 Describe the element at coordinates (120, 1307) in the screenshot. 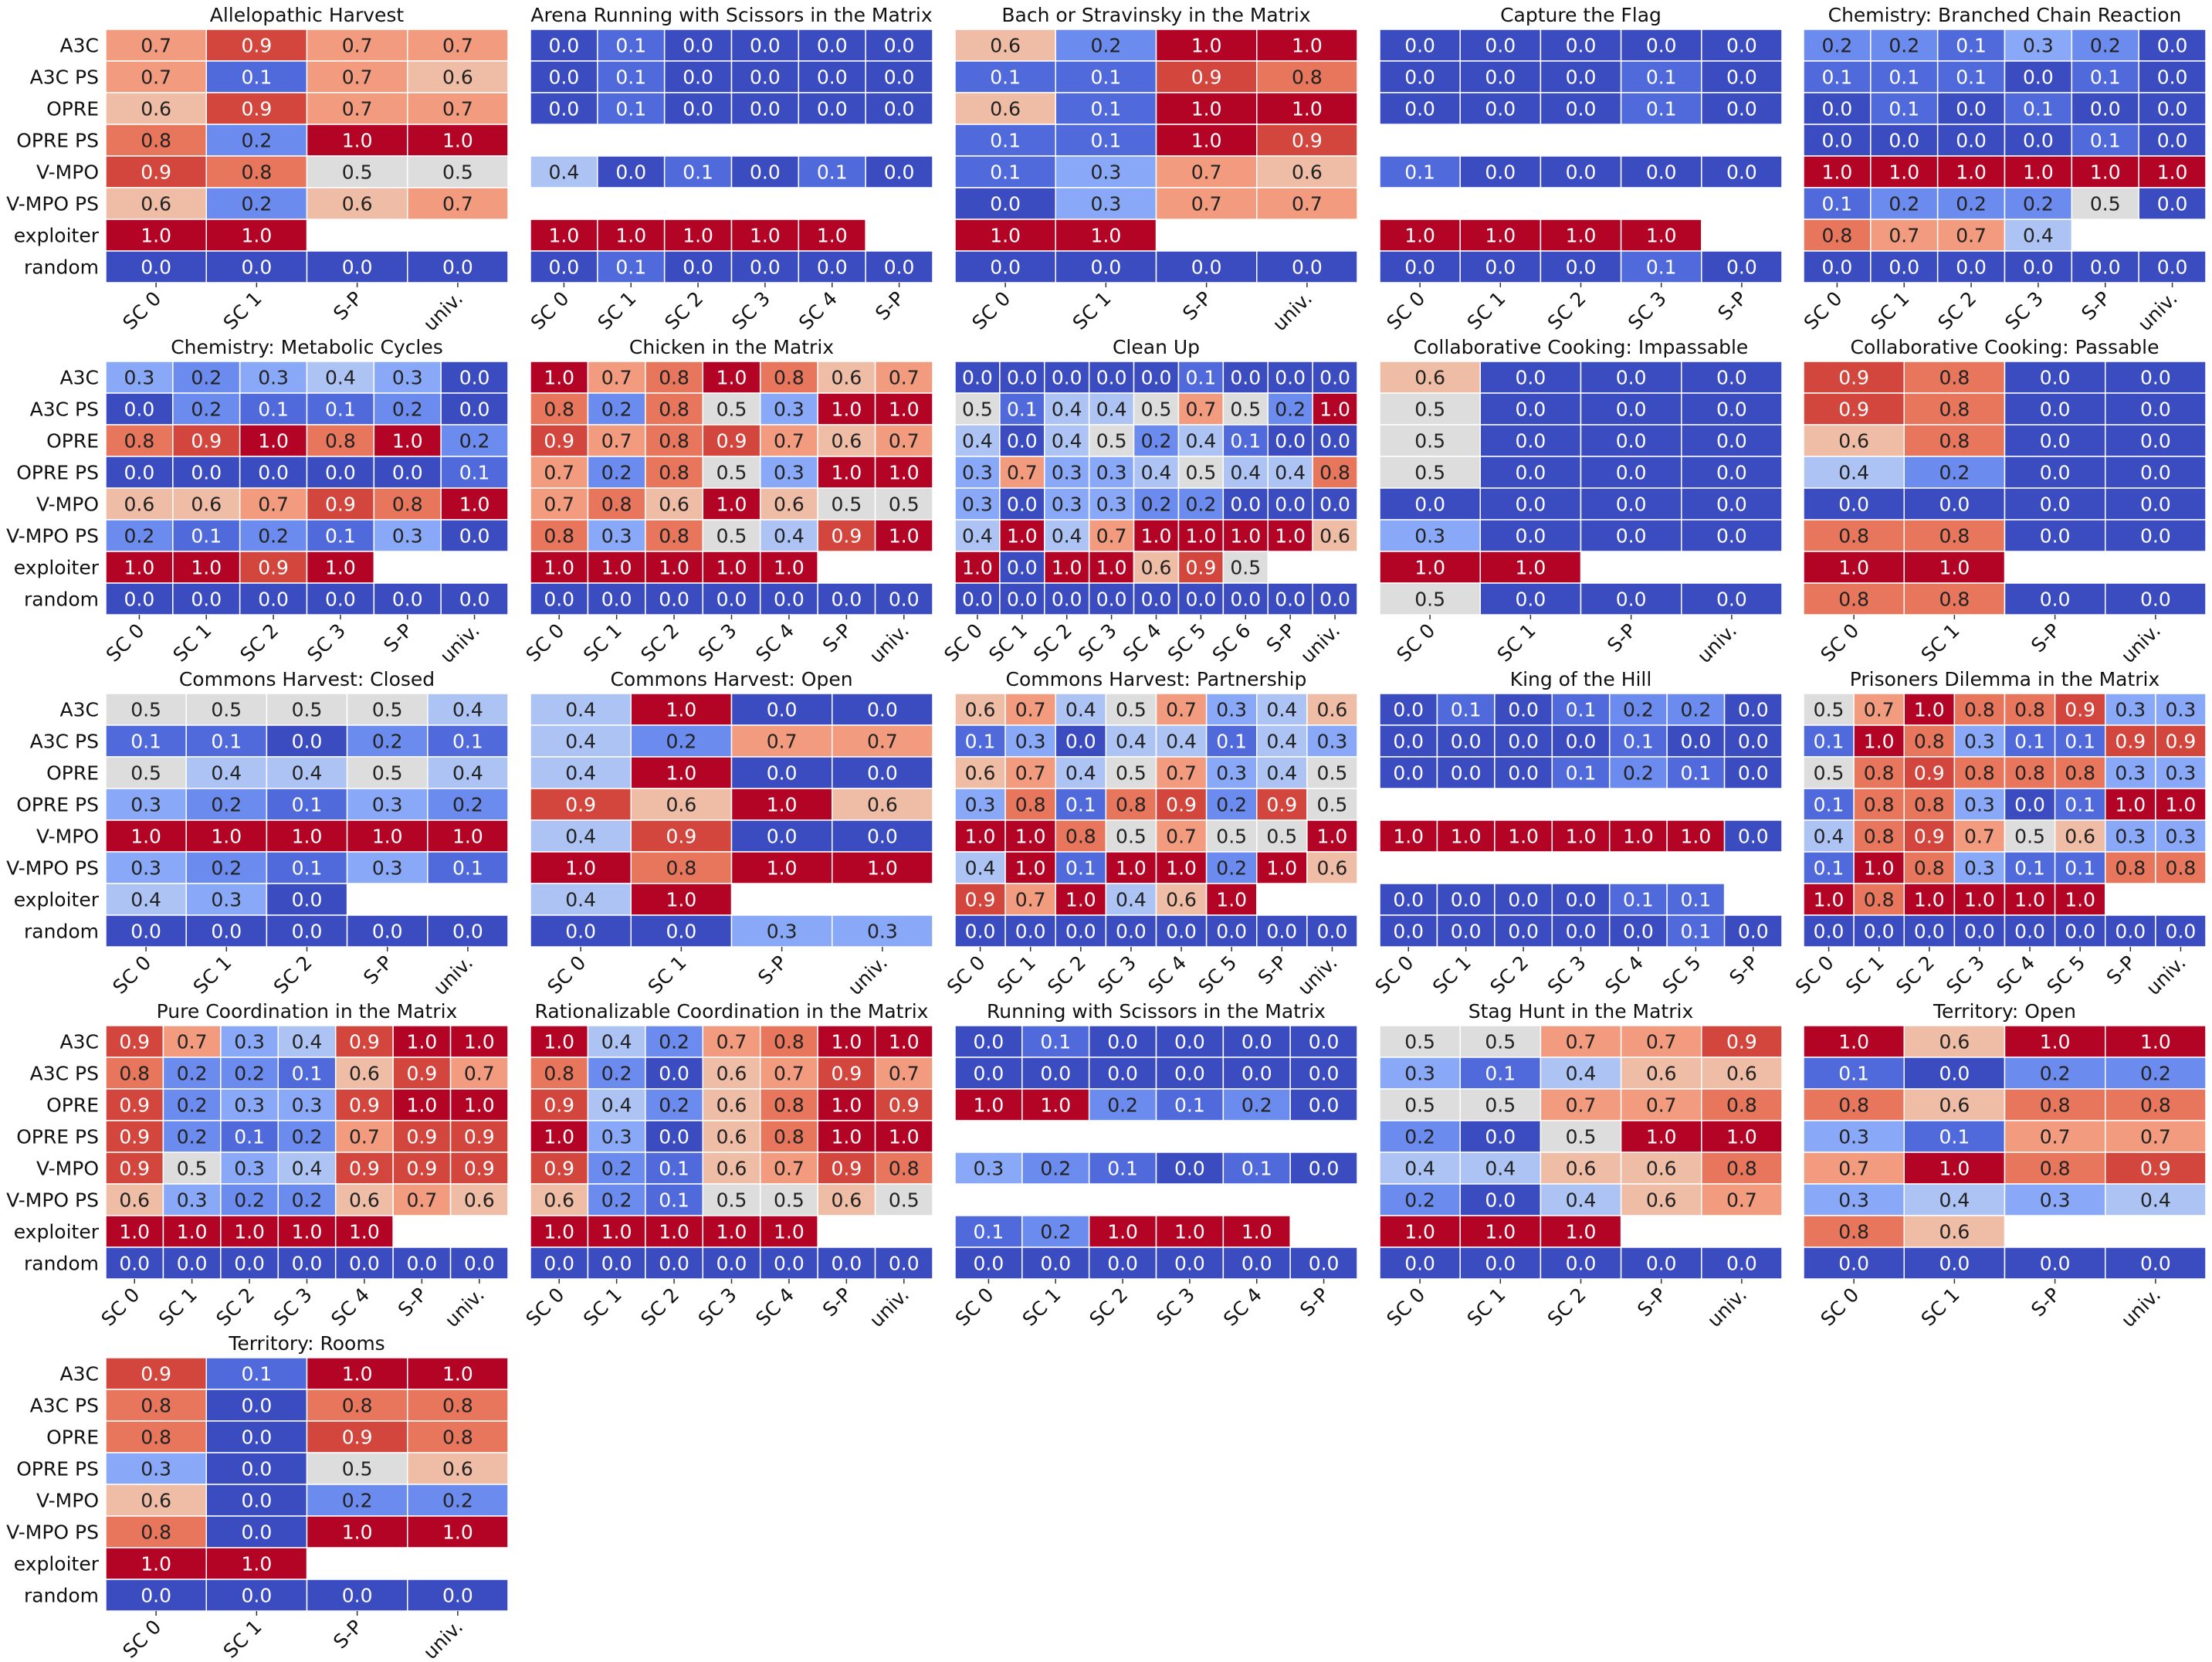

I see `column-tick-label: SC 0` at that location.